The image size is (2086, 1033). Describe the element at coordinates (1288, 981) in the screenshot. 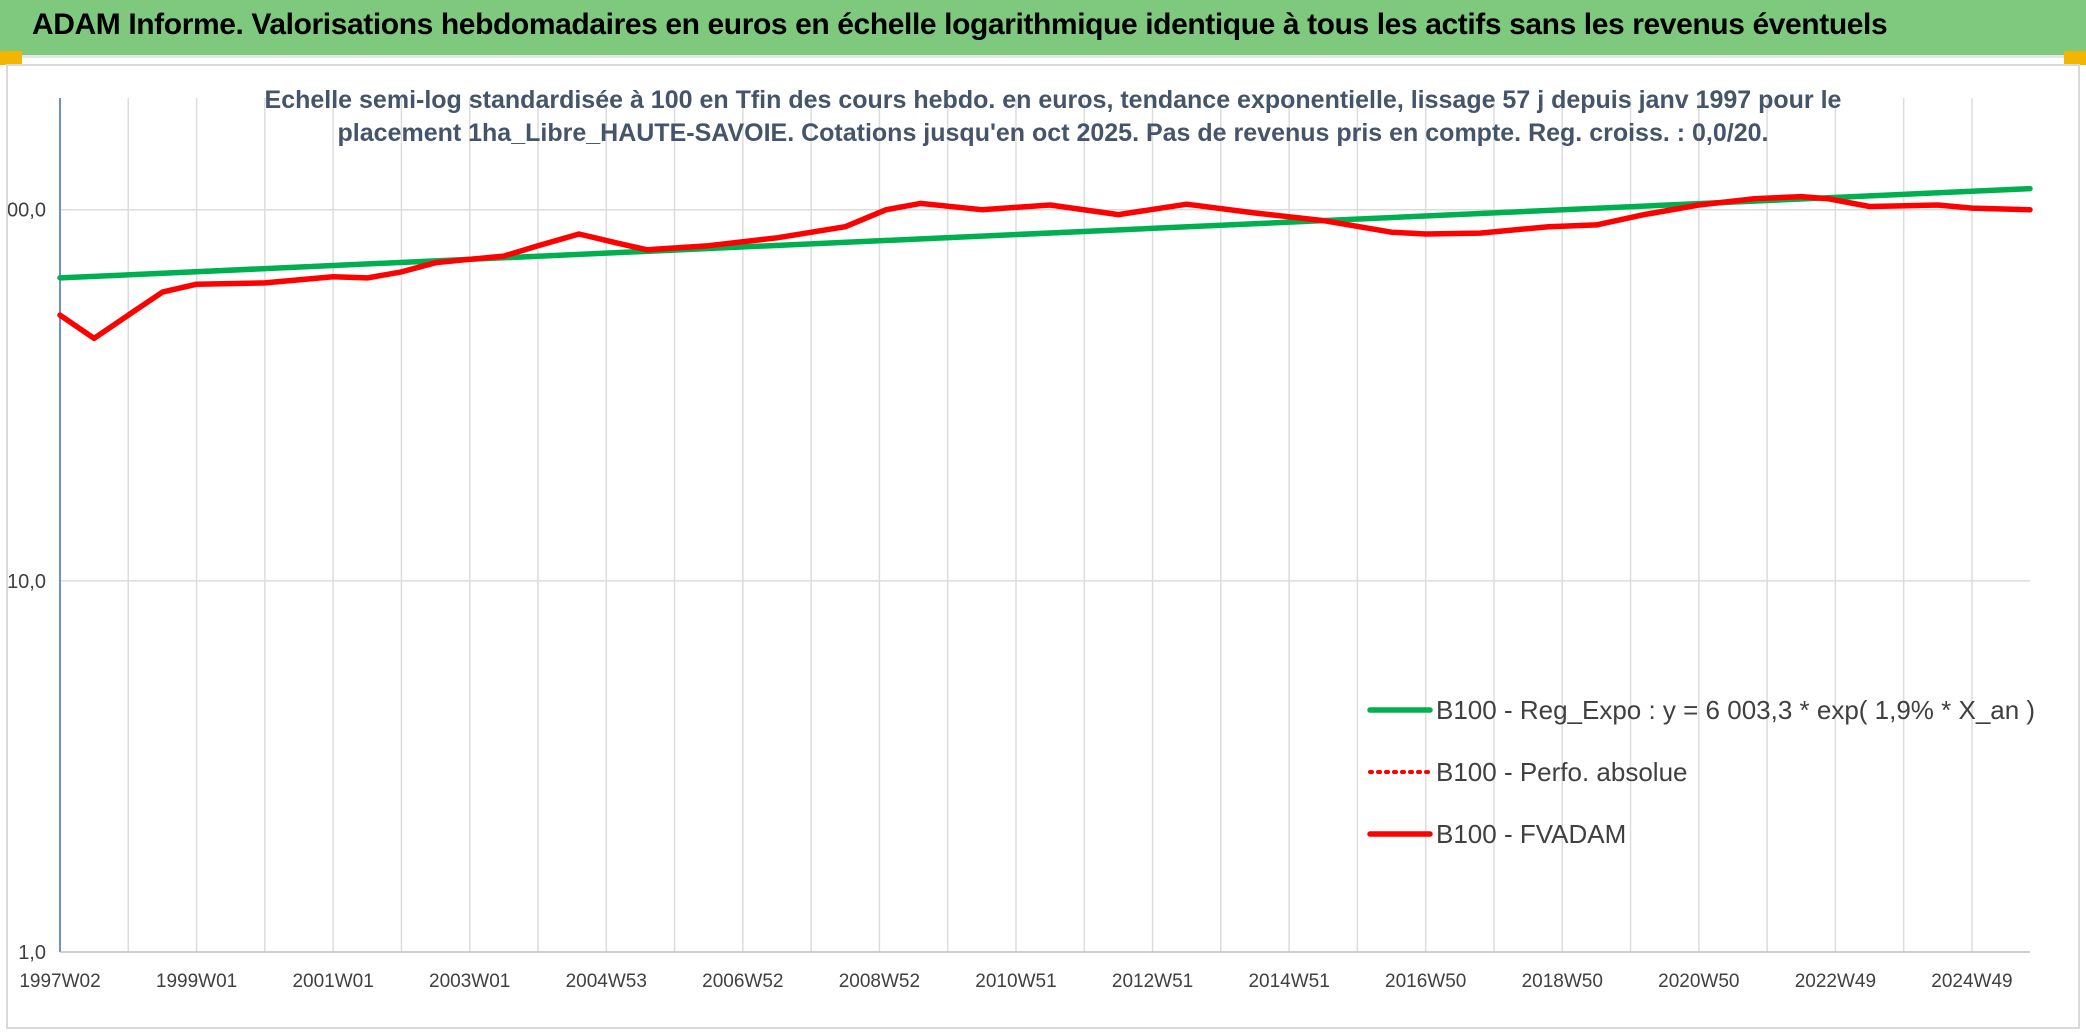

I see `x-tick-label: 2014W51` at that location.